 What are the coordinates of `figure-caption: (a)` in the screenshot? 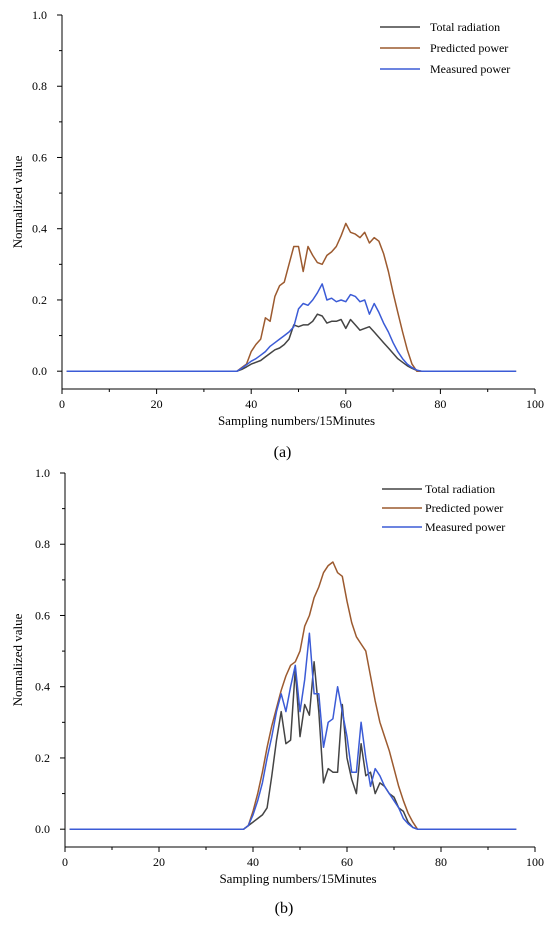 It's located at (283, 452).